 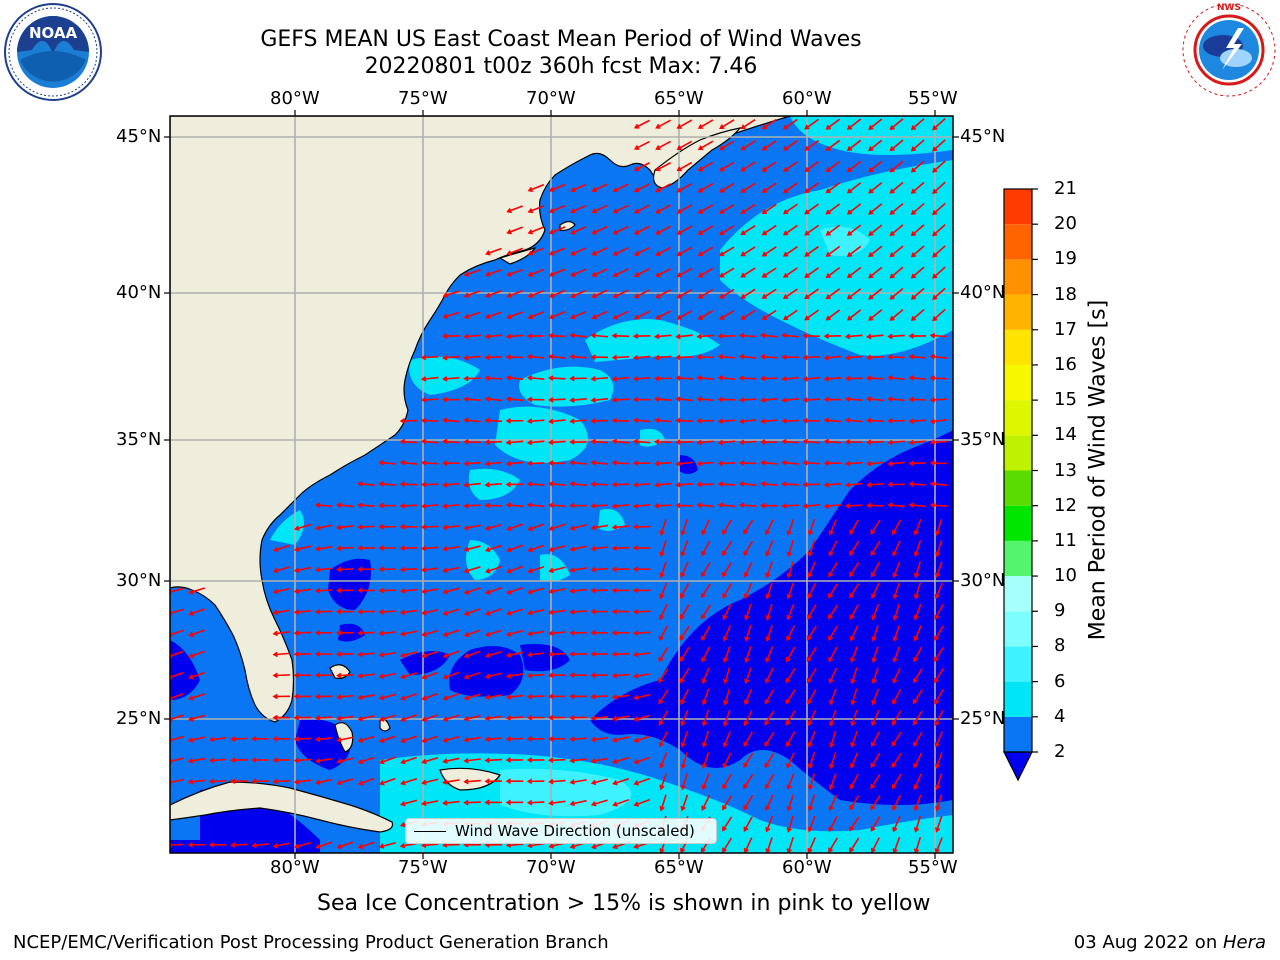 What do you see at coordinates (1018, 382) in the screenshot?
I see `colorbar-segment` at bounding box center [1018, 382].